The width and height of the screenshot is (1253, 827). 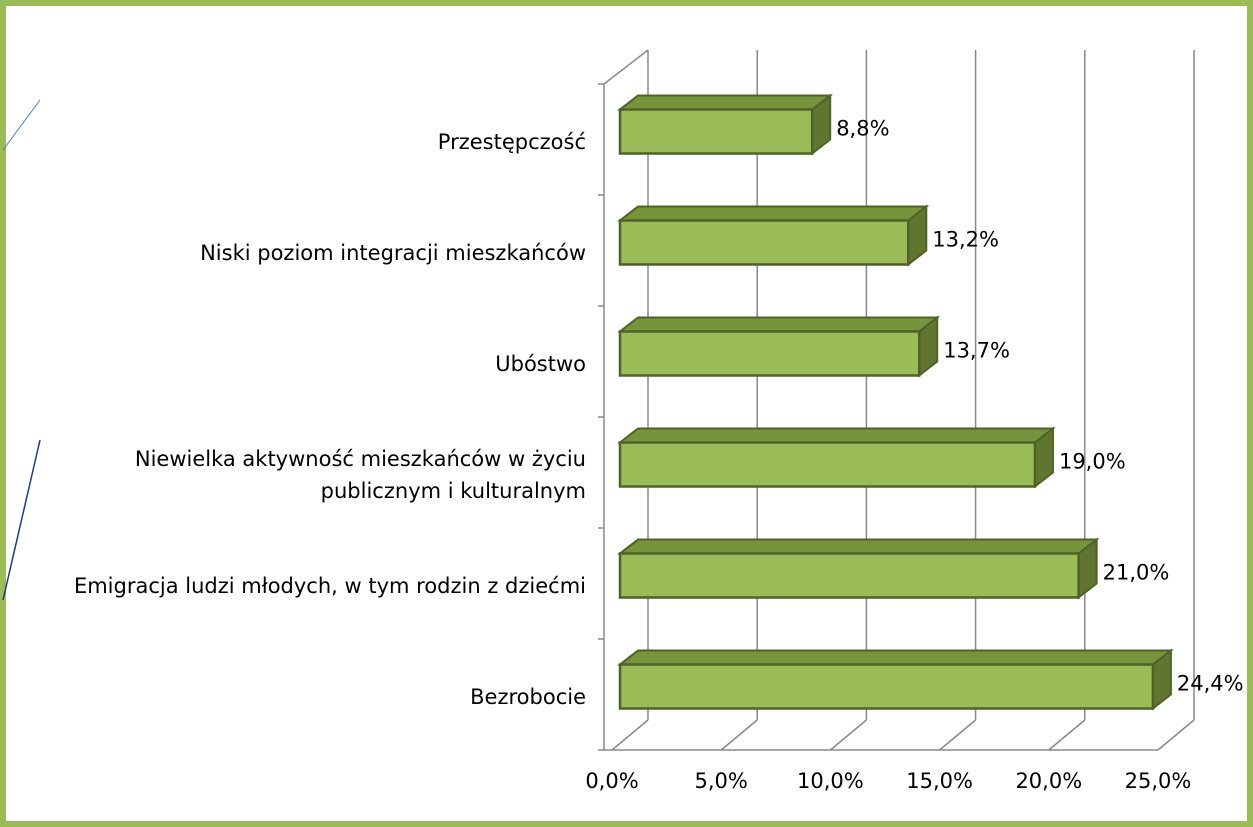 I want to click on x-tick-label: 0,0%, so click(x=611, y=781).